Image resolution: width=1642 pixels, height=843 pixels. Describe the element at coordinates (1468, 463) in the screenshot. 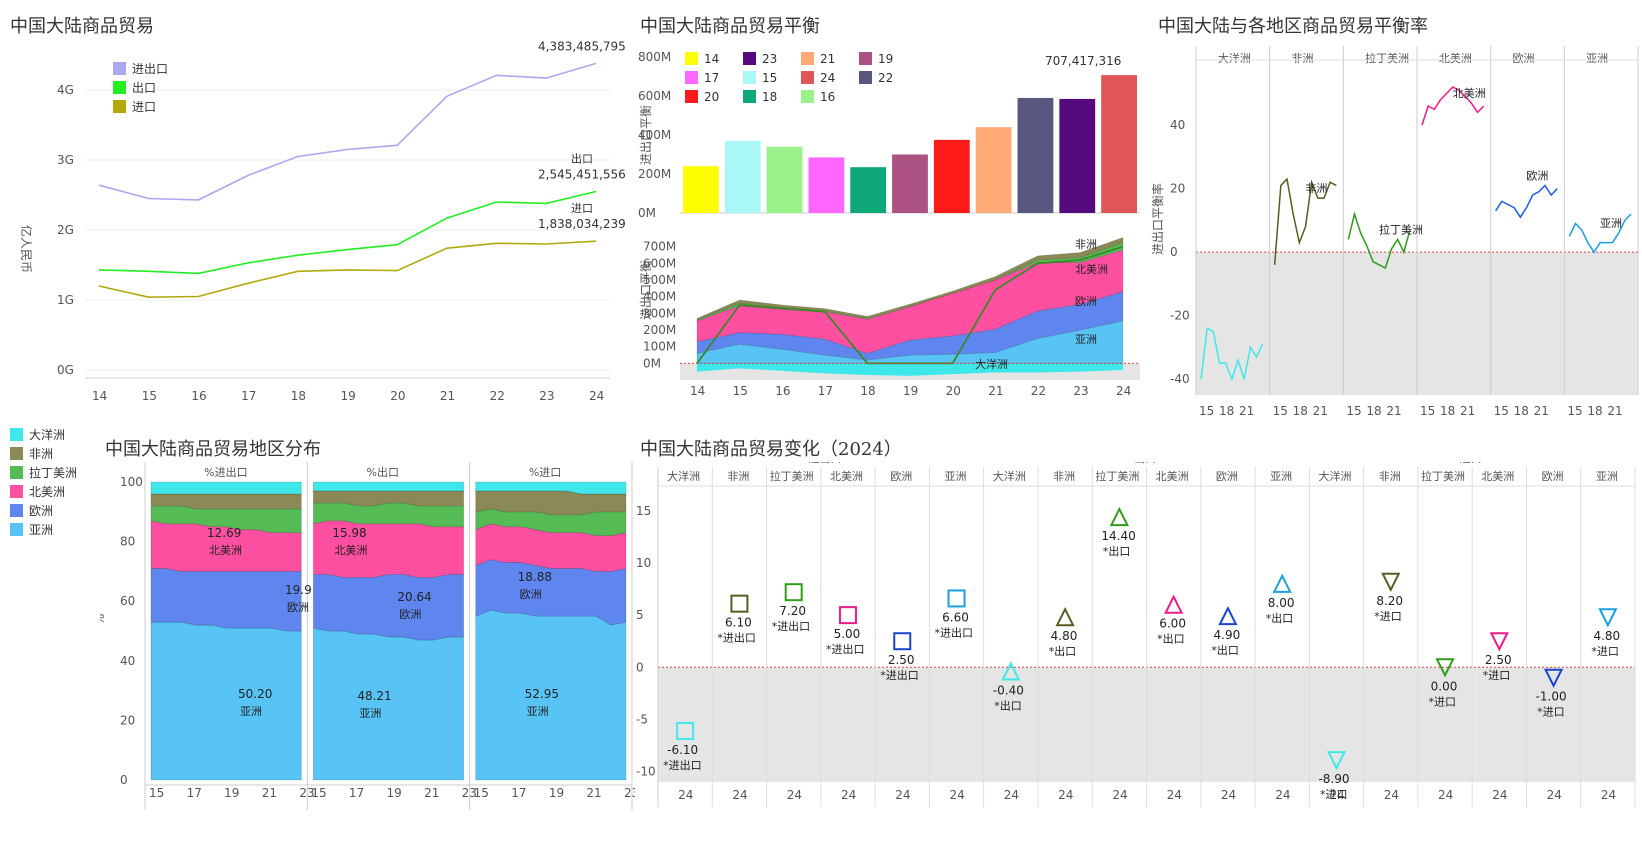

I see `group-header: *进口` at that location.